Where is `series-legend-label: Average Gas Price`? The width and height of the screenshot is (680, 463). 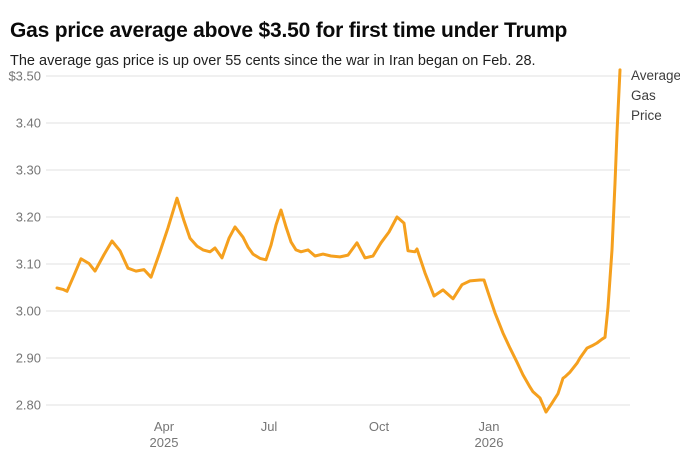
series-legend-label: Average Gas Price is located at coordinates (655, 95).